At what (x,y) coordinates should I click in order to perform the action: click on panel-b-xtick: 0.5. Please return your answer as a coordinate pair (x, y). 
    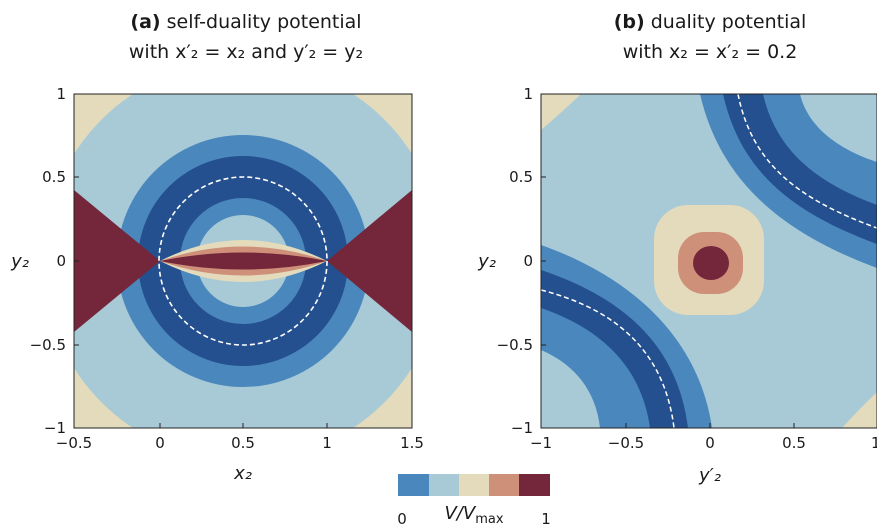
    Looking at the image, I should click on (794, 443).